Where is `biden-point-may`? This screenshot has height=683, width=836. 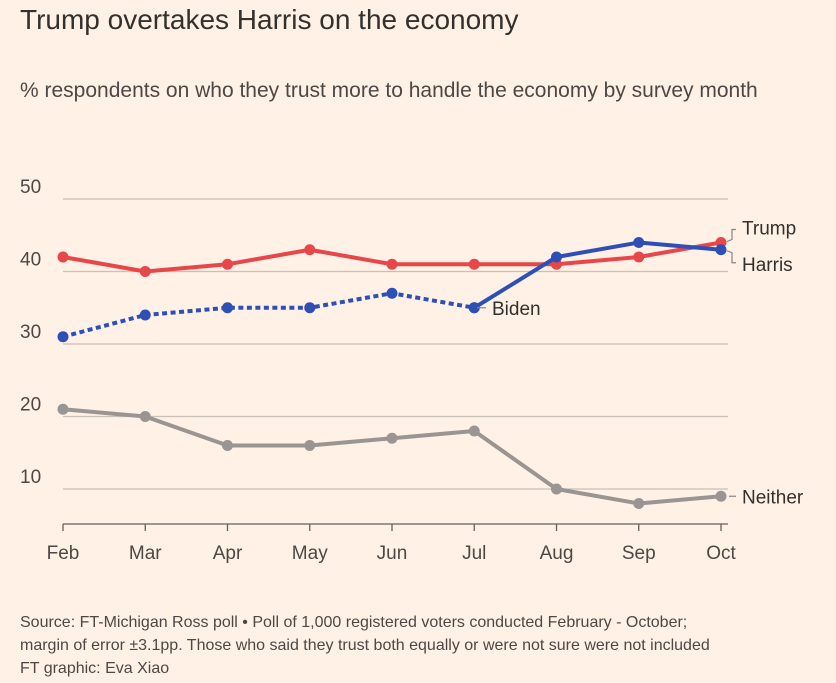
biden-point-may is located at coordinates (310, 308).